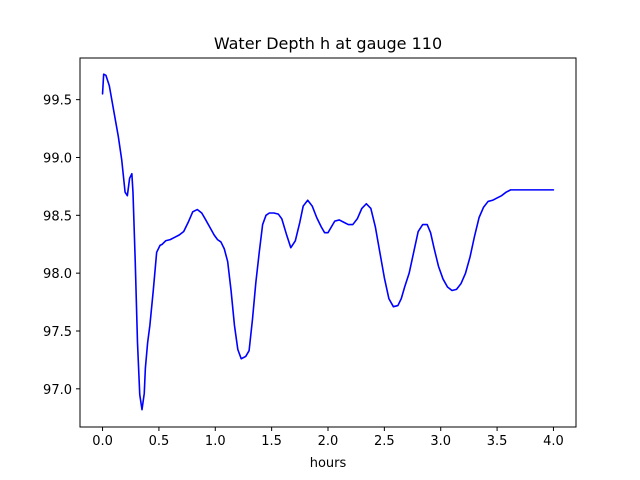 The height and width of the screenshot is (480, 640). What do you see at coordinates (553, 441) in the screenshot?
I see `x-tick-label: 4.0` at bounding box center [553, 441].